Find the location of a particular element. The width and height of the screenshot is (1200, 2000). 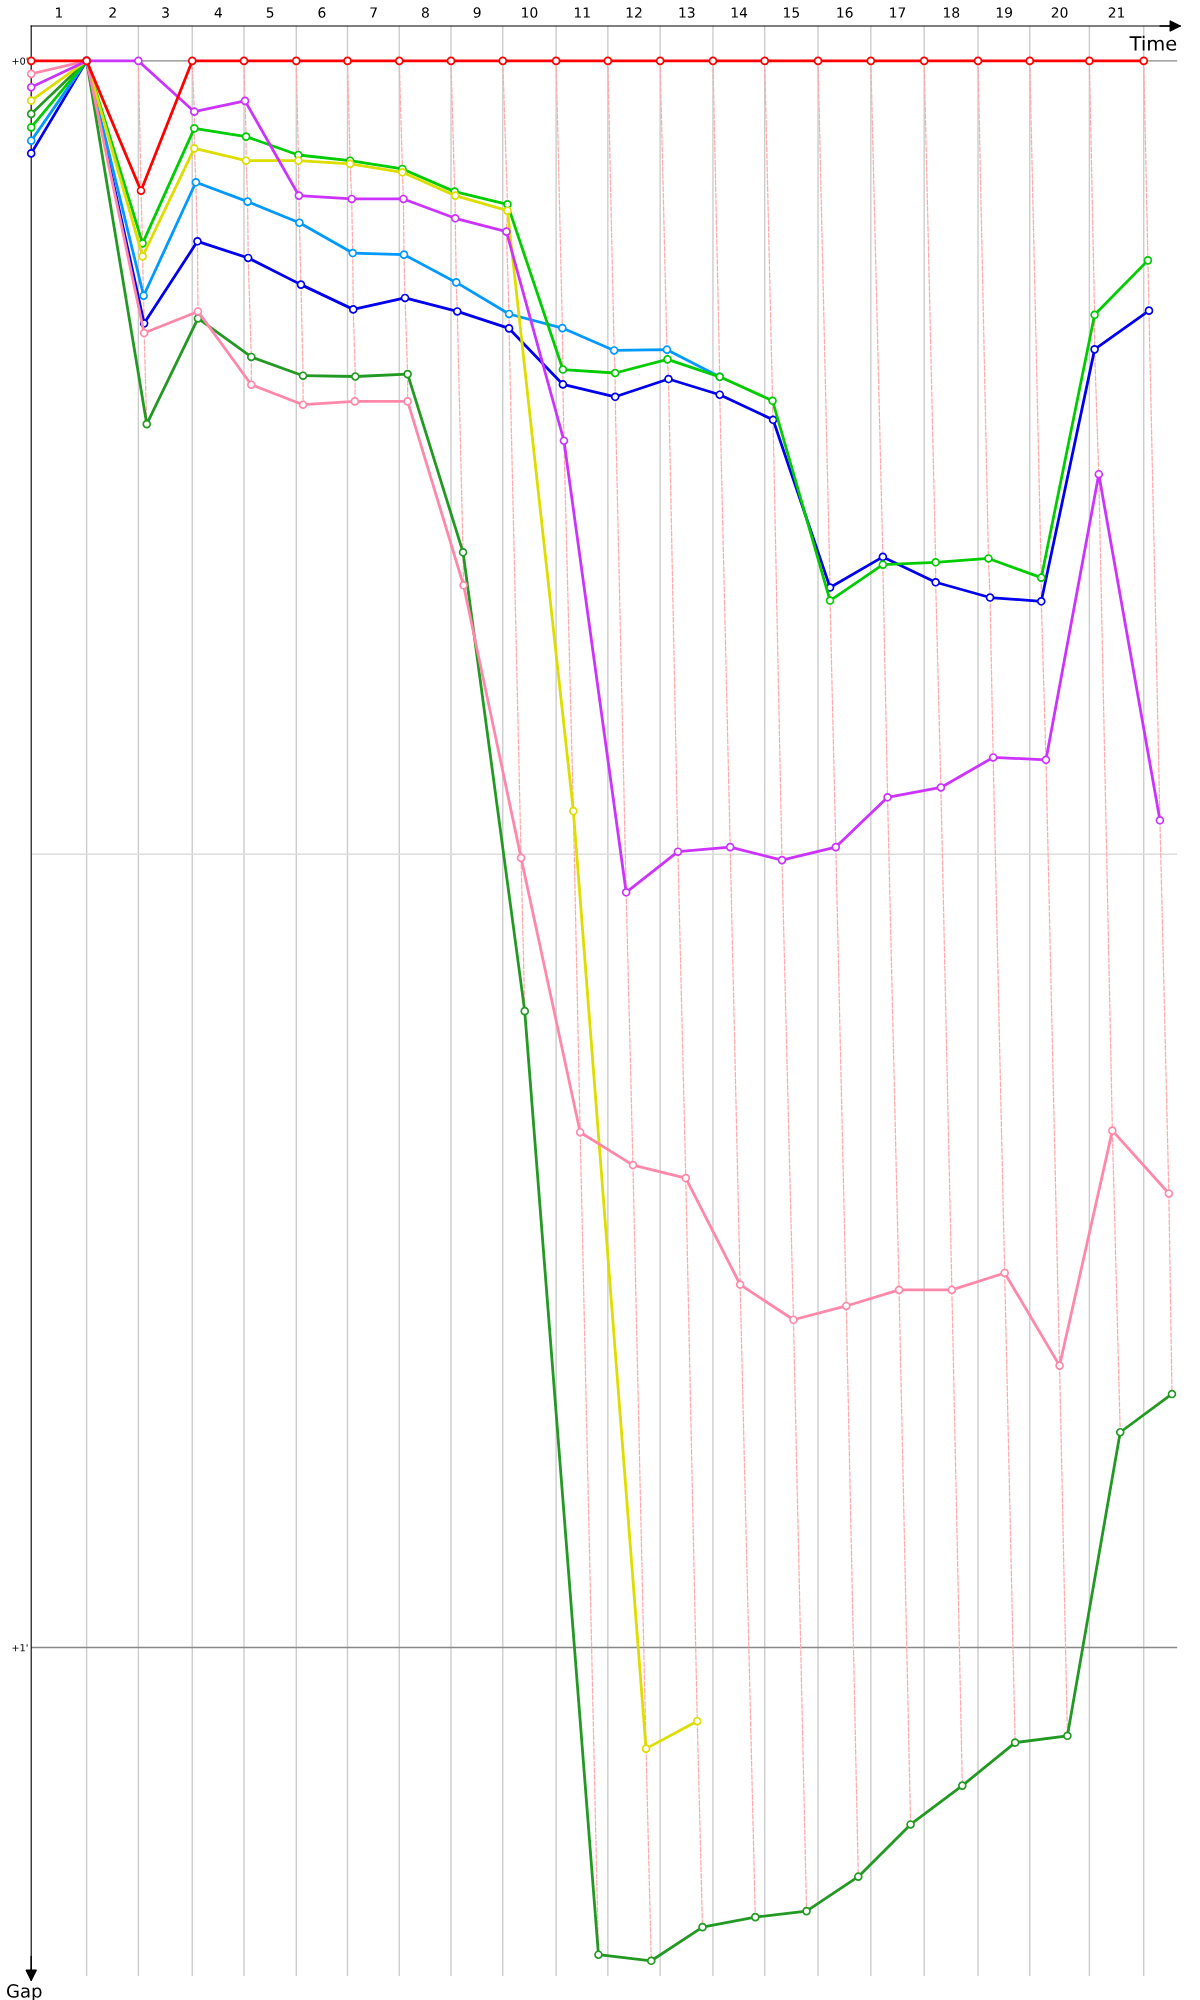

x-tick-label: 8 is located at coordinates (425, 12).